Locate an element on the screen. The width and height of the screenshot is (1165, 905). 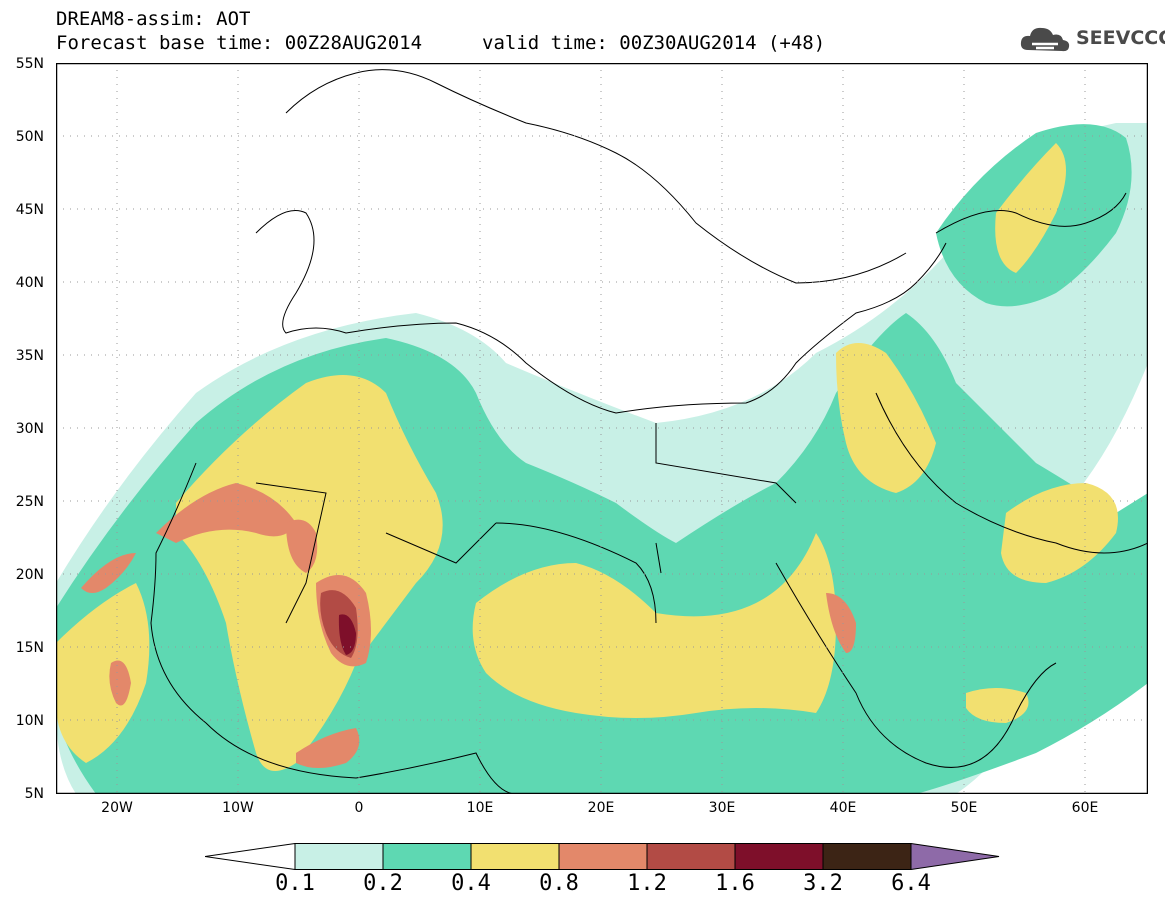
lat-label: 35N is located at coordinates (29, 356).